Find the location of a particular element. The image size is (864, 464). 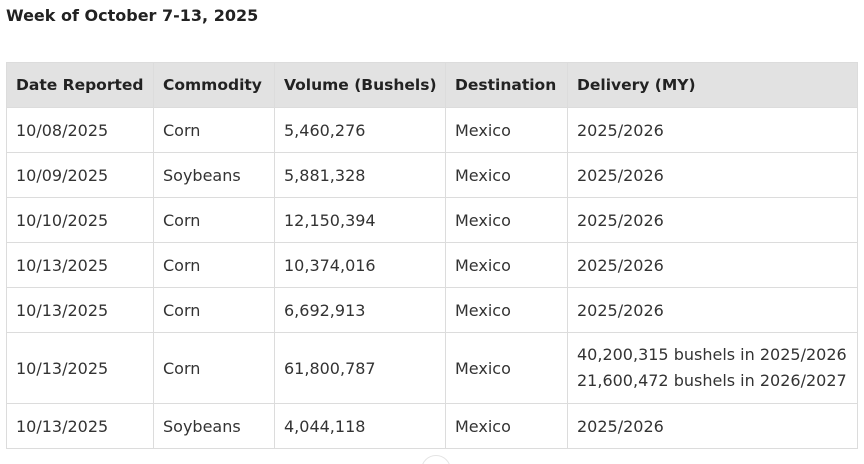

scroll-button-partial is located at coordinates (436, 459).